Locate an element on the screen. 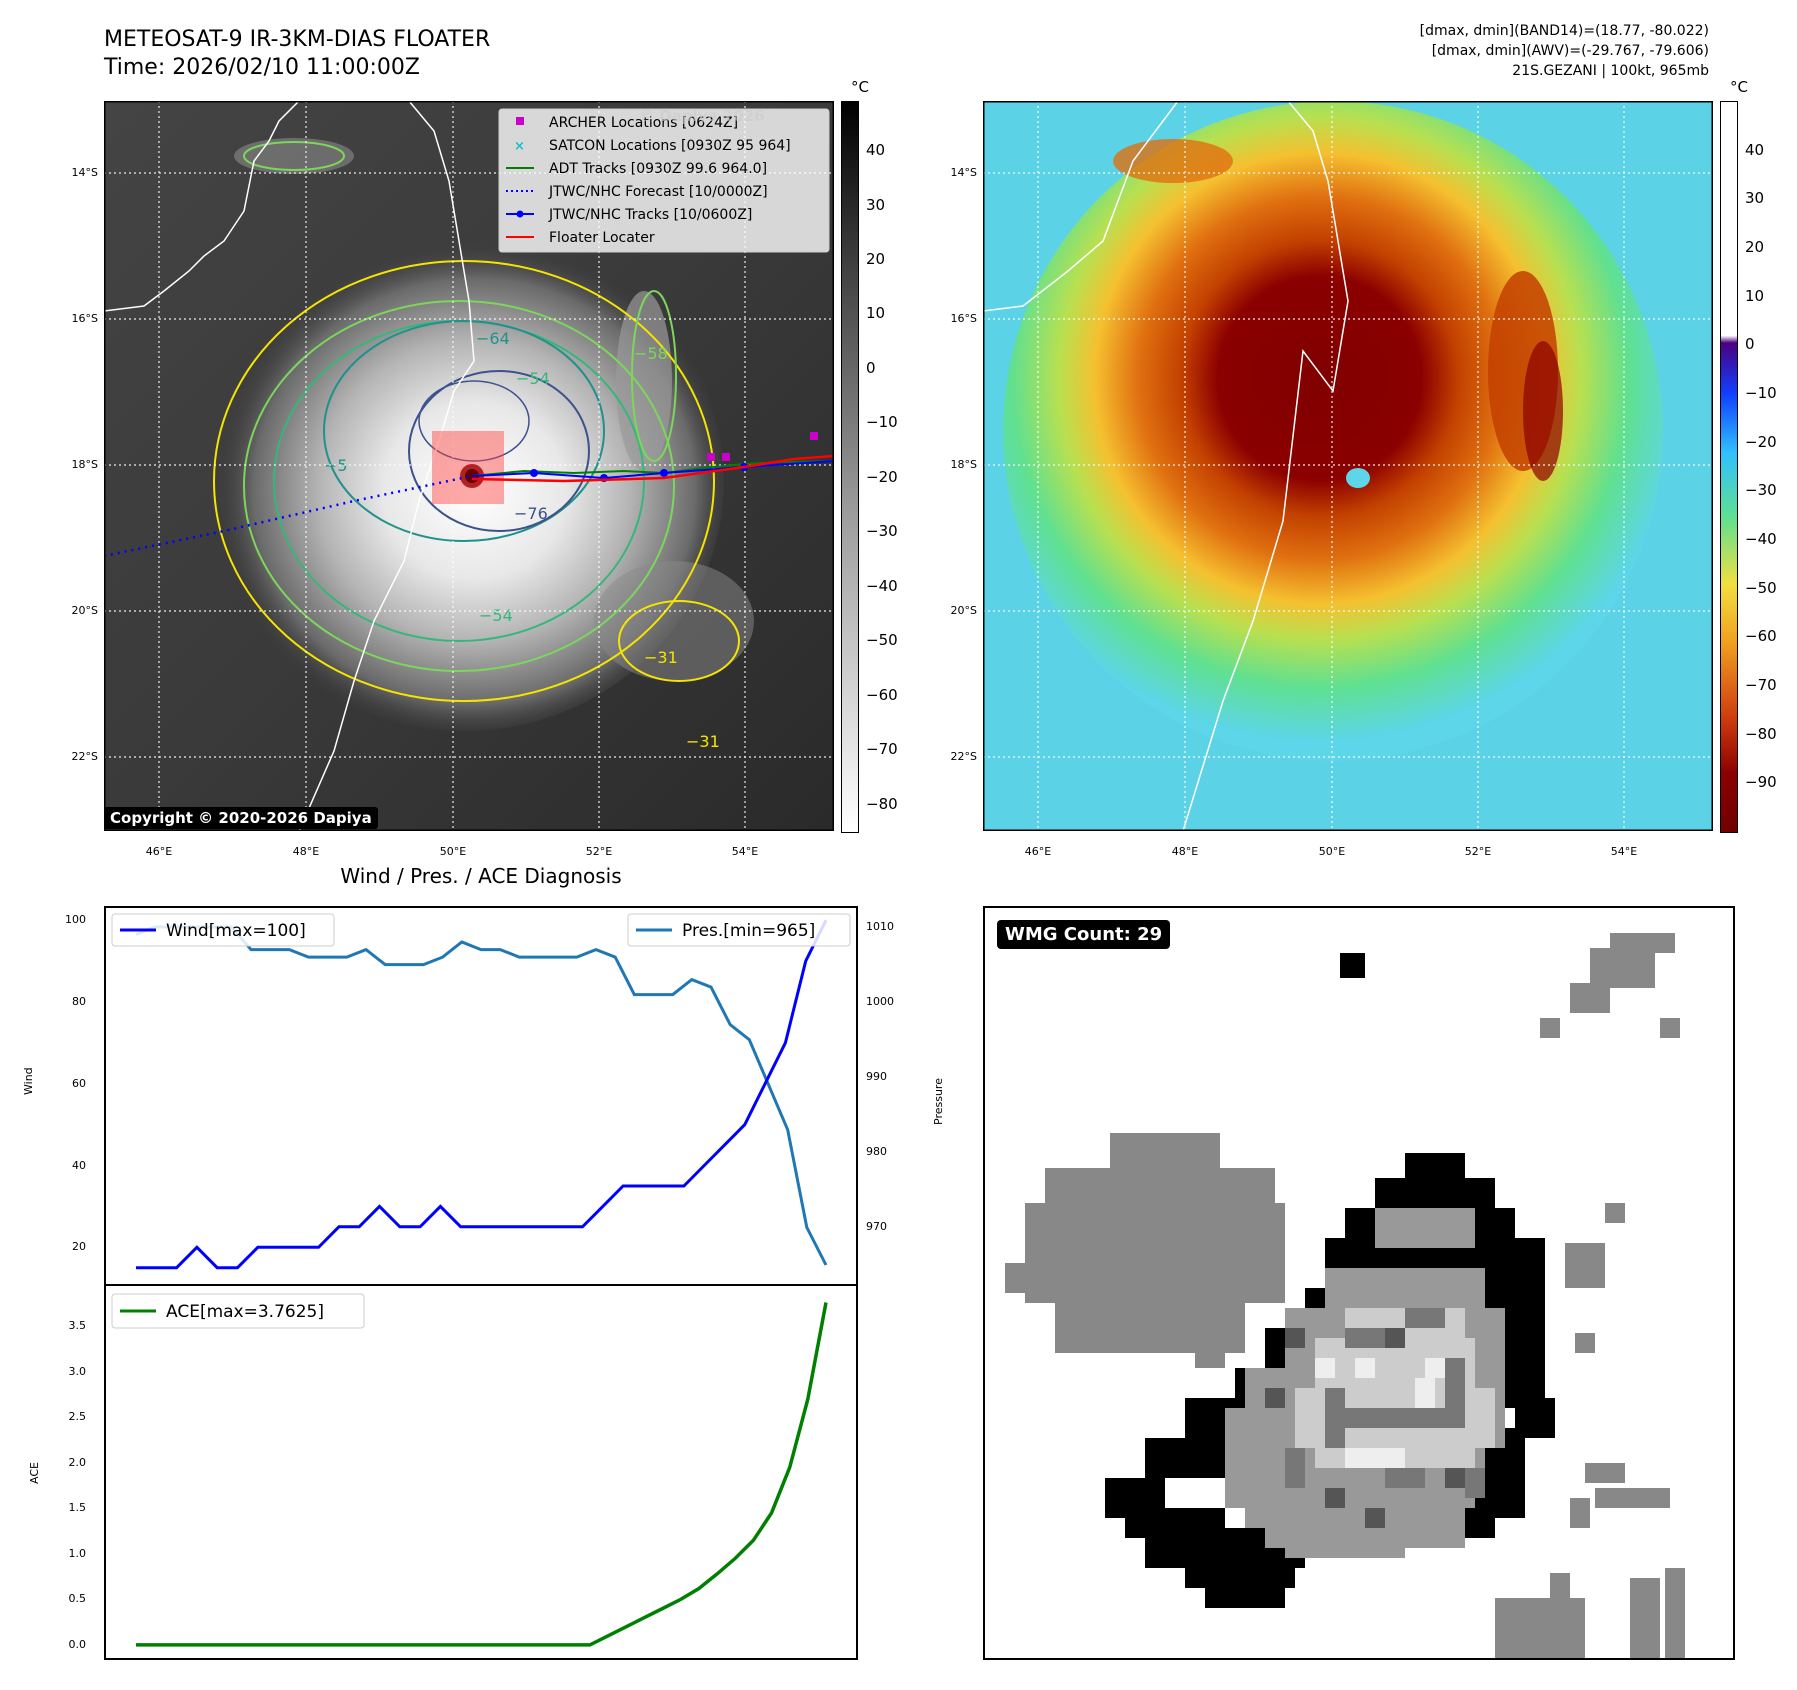 This screenshot has height=1690, width=1797. pressure-tick-label: 990 is located at coordinates (876, 1077).